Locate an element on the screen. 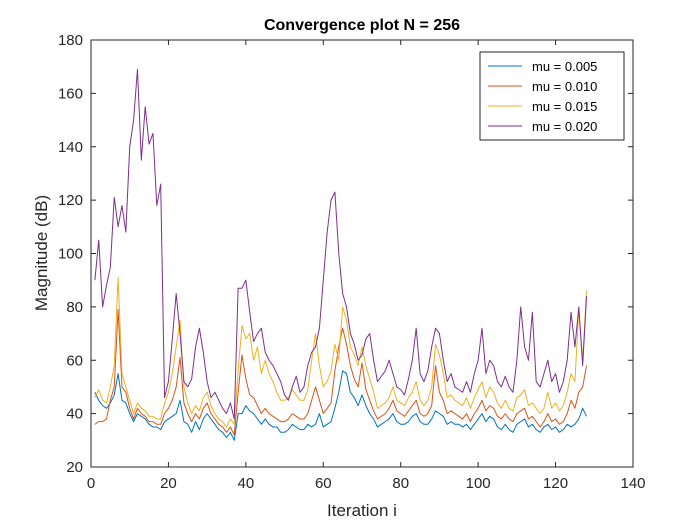 This screenshot has height=525, width=700. y-tick-label: 180 is located at coordinates (70, 40).